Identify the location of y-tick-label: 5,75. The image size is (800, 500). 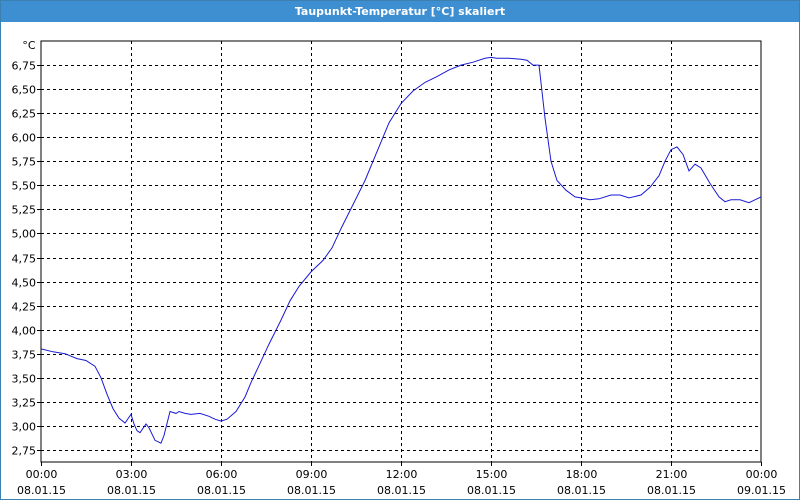
(24, 162).